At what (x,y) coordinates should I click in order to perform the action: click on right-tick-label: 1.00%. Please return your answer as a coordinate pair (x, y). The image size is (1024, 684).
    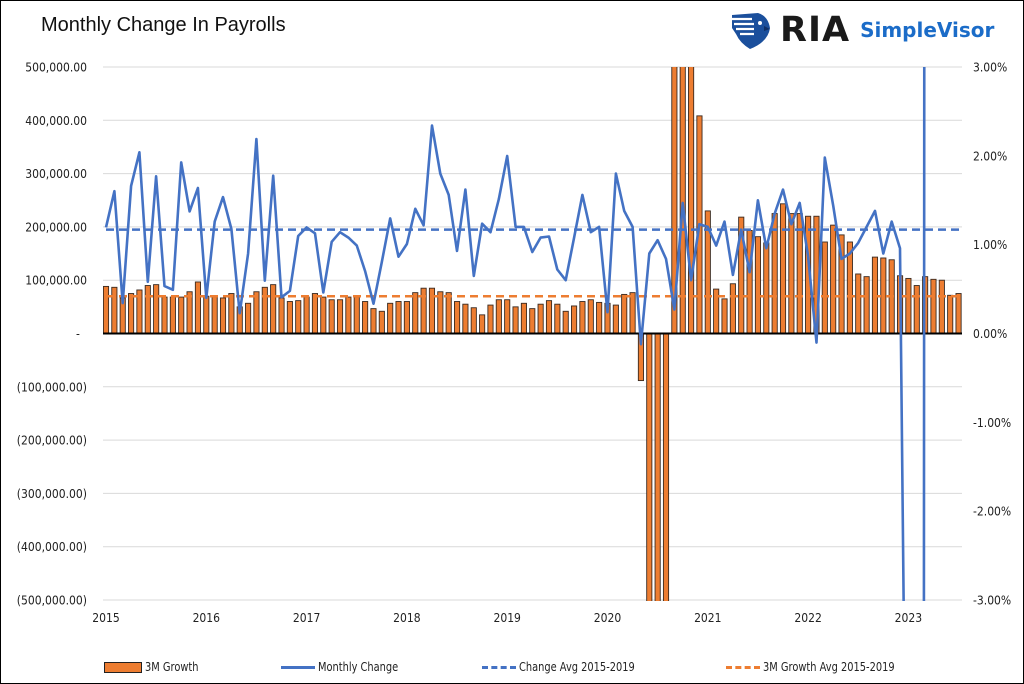
    Looking at the image, I should click on (990, 245).